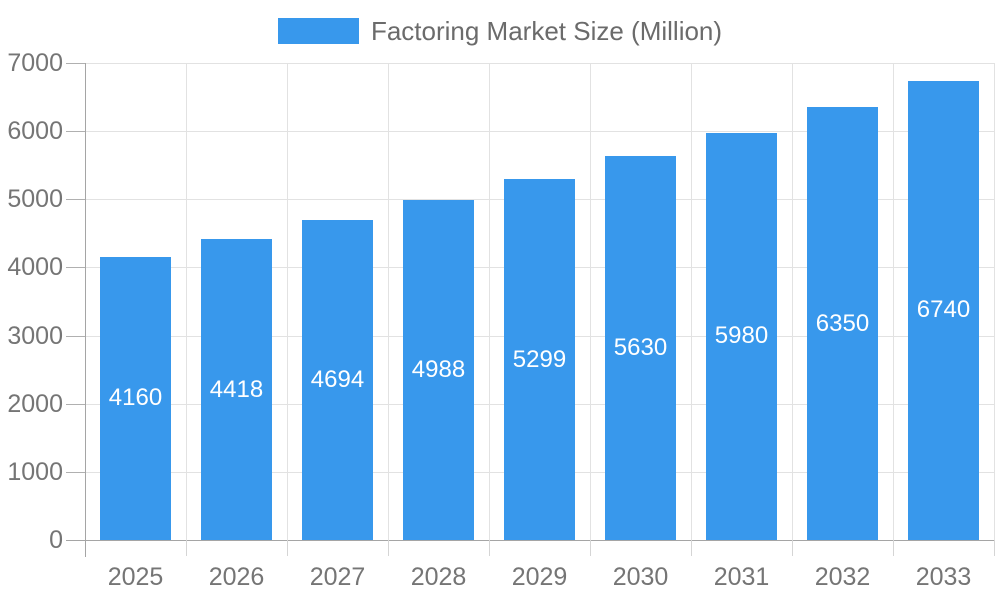  Describe the element at coordinates (640, 577) in the screenshot. I see `x-tick-label: 2030` at that location.